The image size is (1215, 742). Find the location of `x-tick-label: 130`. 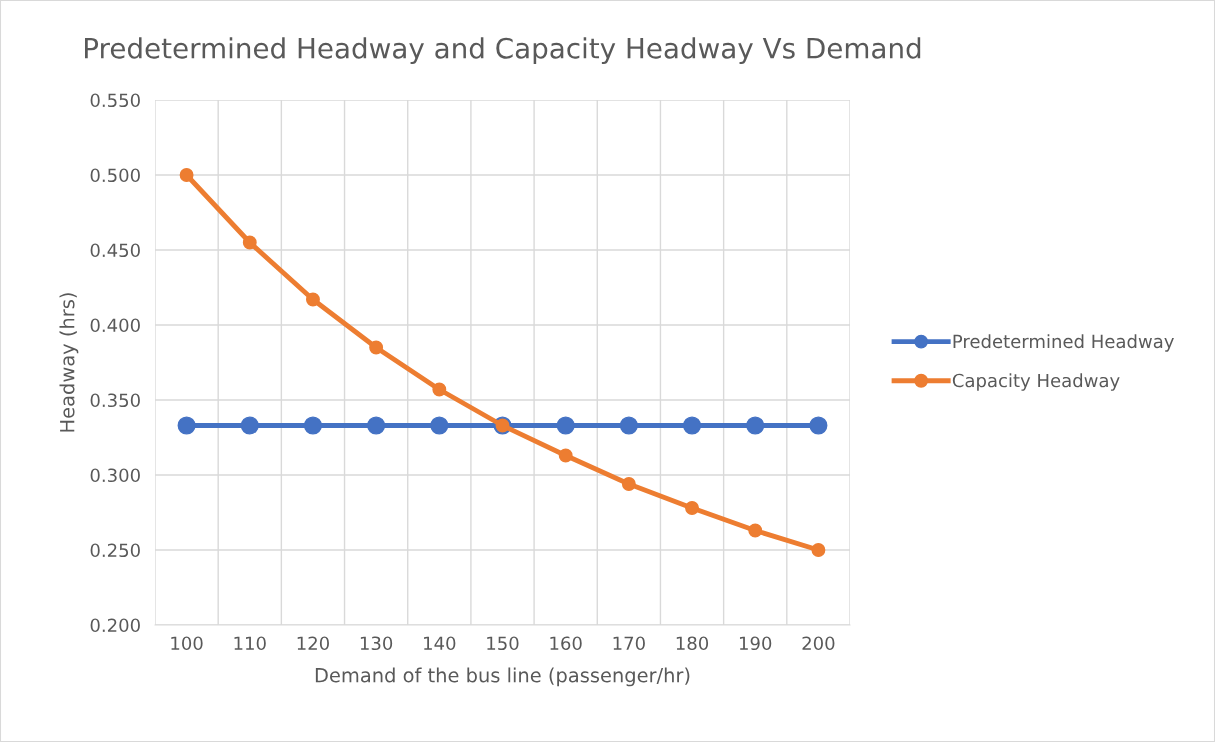

x-tick-label: 130 is located at coordinates (376, 643).